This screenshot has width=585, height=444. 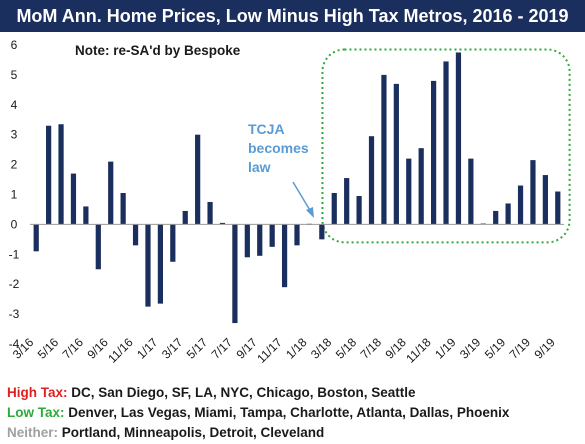 What do you see at coordinates (371, 348) in the screenshot?
I see `x-tick-label: 7/18` at bounding box center [371, 348].